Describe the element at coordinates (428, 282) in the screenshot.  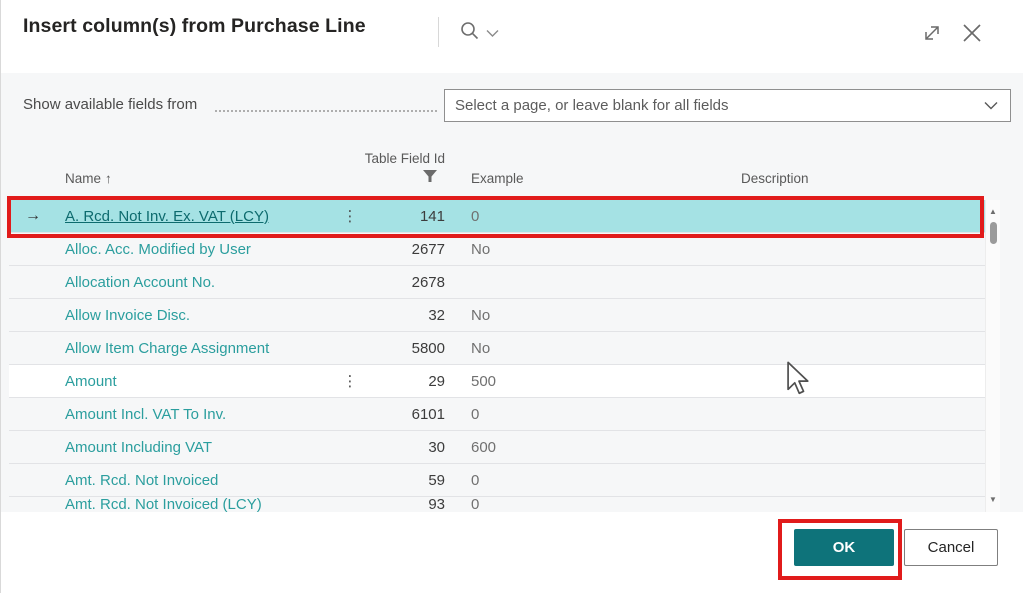
I see `field-id-value: 2678` at that location.